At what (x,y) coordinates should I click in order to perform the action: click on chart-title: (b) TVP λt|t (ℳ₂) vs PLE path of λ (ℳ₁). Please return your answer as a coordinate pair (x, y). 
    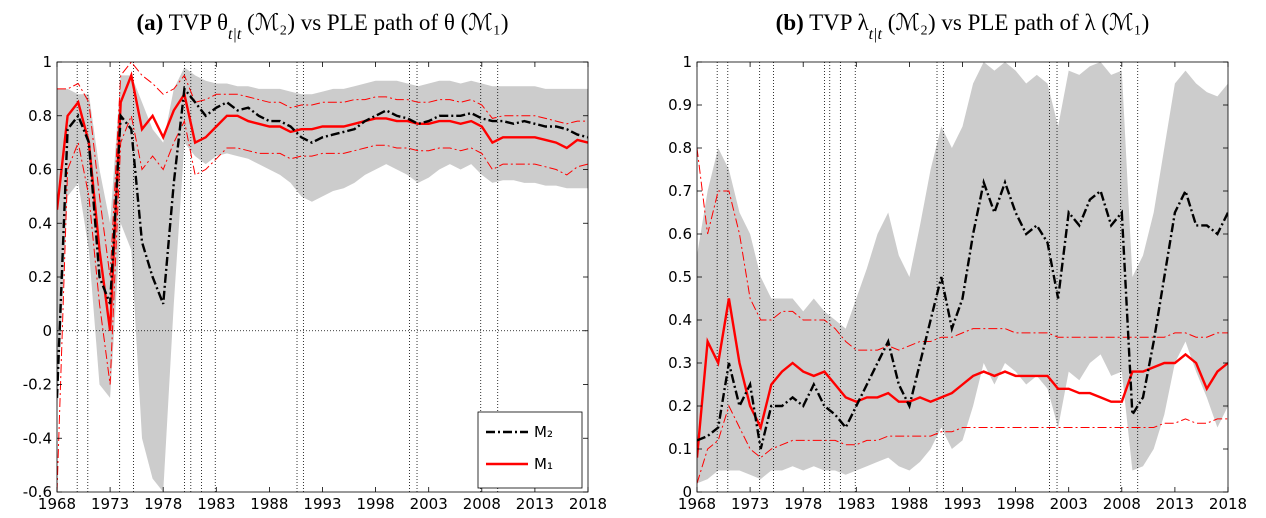
    Looking at the image, I should click on (963, 26).